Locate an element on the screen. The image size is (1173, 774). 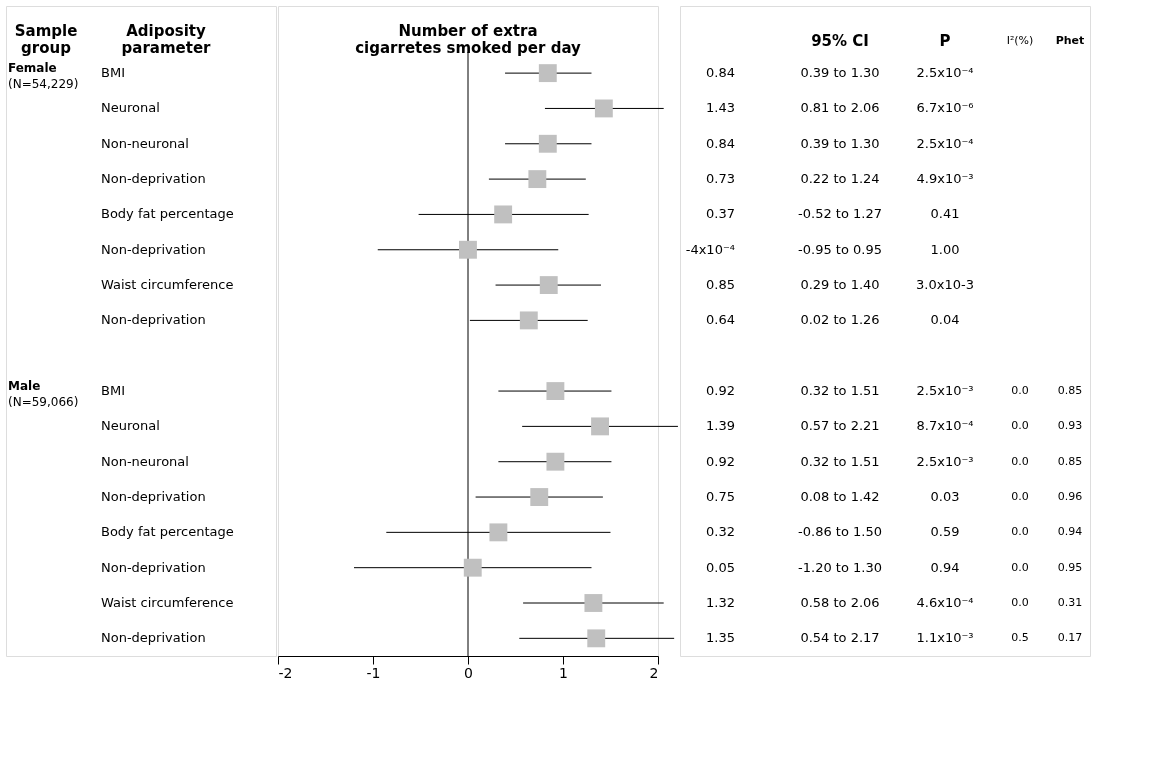
data-label: 1.35 is located at coordinates (720, 638).